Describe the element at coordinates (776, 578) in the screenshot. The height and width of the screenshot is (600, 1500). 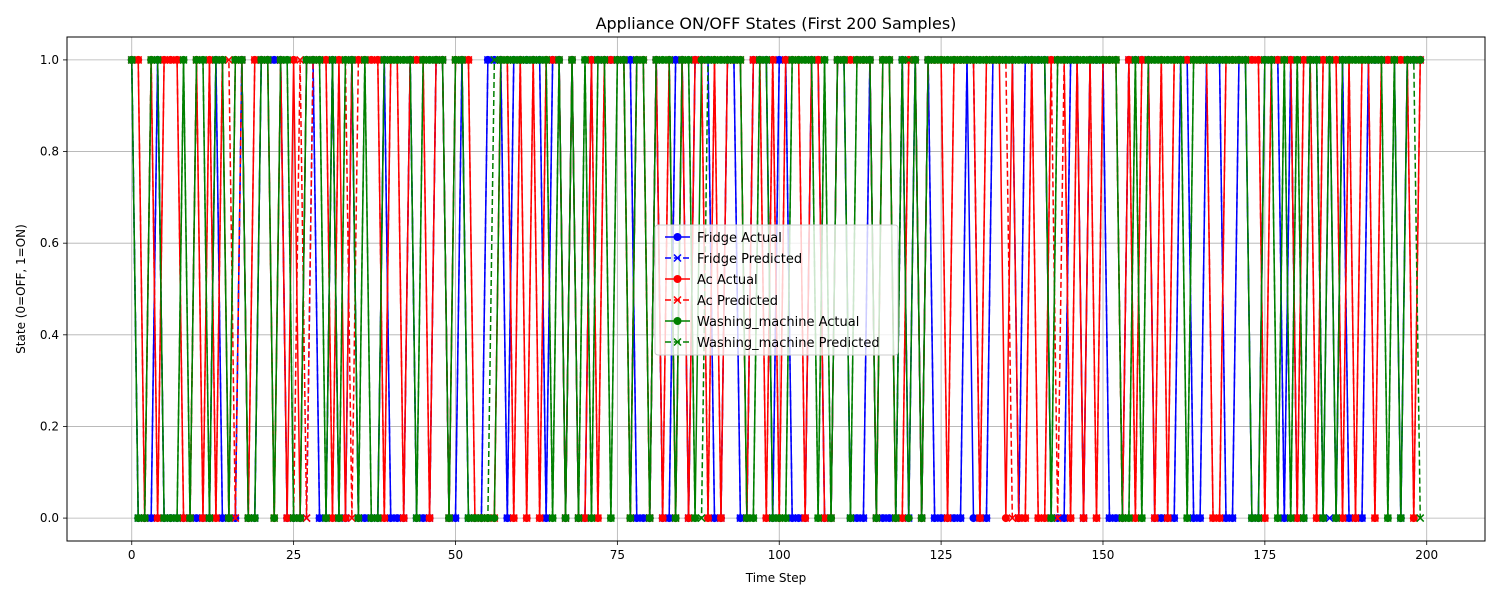
I see `x-axis-label: Time Step` at that location.